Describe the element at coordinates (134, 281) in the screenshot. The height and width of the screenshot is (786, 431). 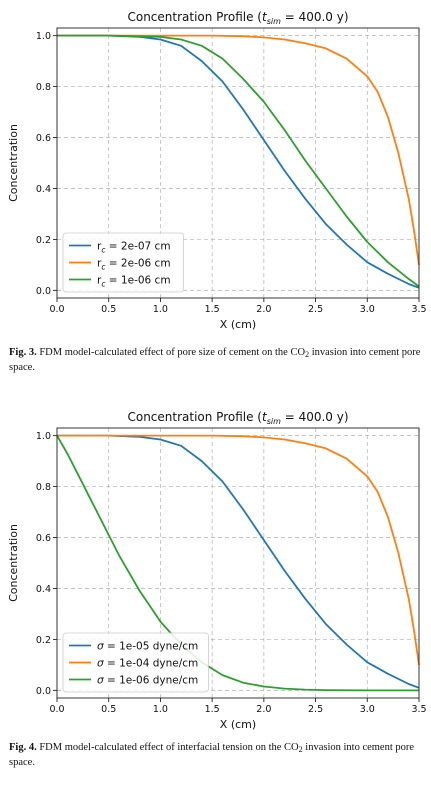
I see `legend-label: rc = 1e-06 cm` at that location.